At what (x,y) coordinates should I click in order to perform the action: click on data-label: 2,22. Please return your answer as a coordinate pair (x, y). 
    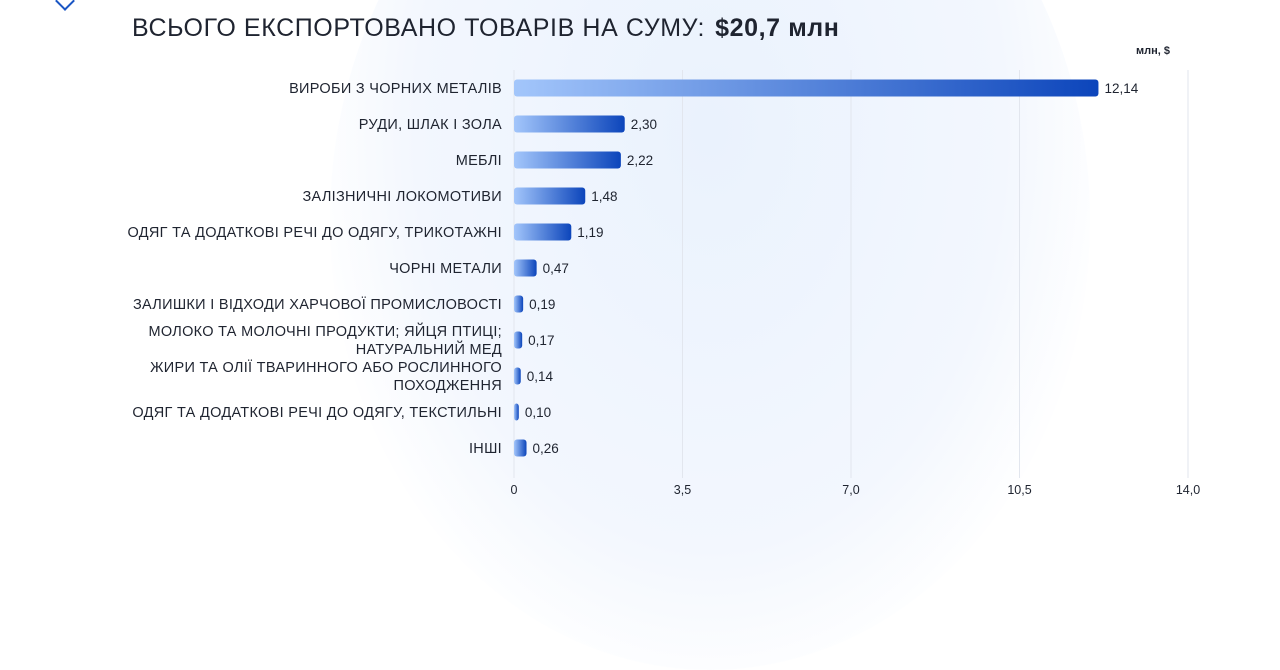
    Looking at the image, I should click on (640, 160).